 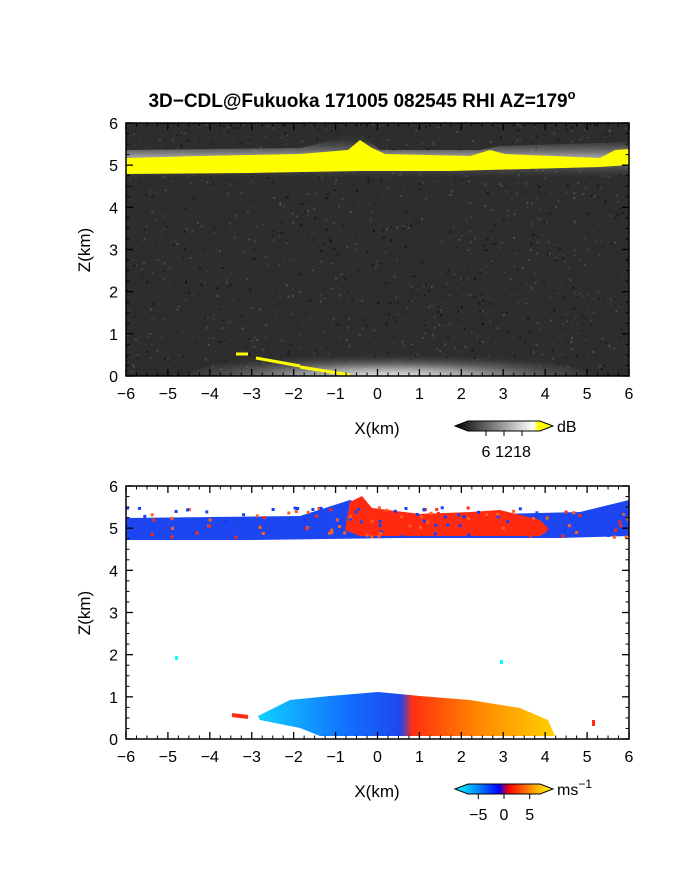 What do you see at coordinates (377, 157) in the screenshot?
I see `cloud-layer-echo` at bounding box center [377, 157].